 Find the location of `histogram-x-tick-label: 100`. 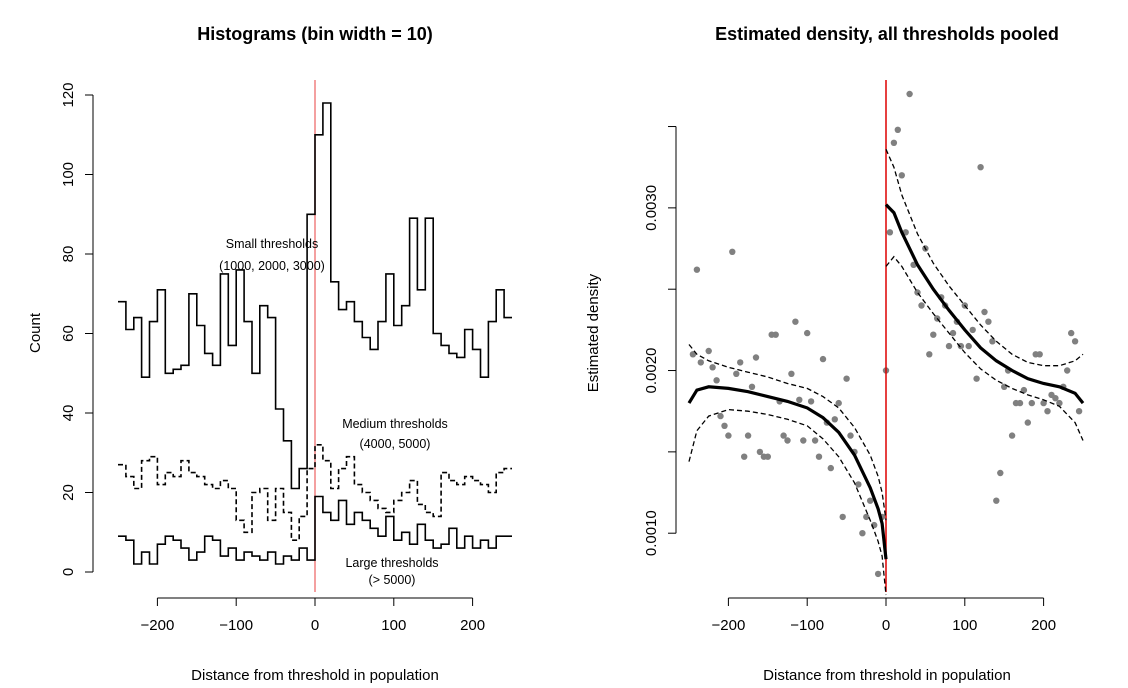

histogram-x-tick-label: 100 is located at coordinates (393, 625).